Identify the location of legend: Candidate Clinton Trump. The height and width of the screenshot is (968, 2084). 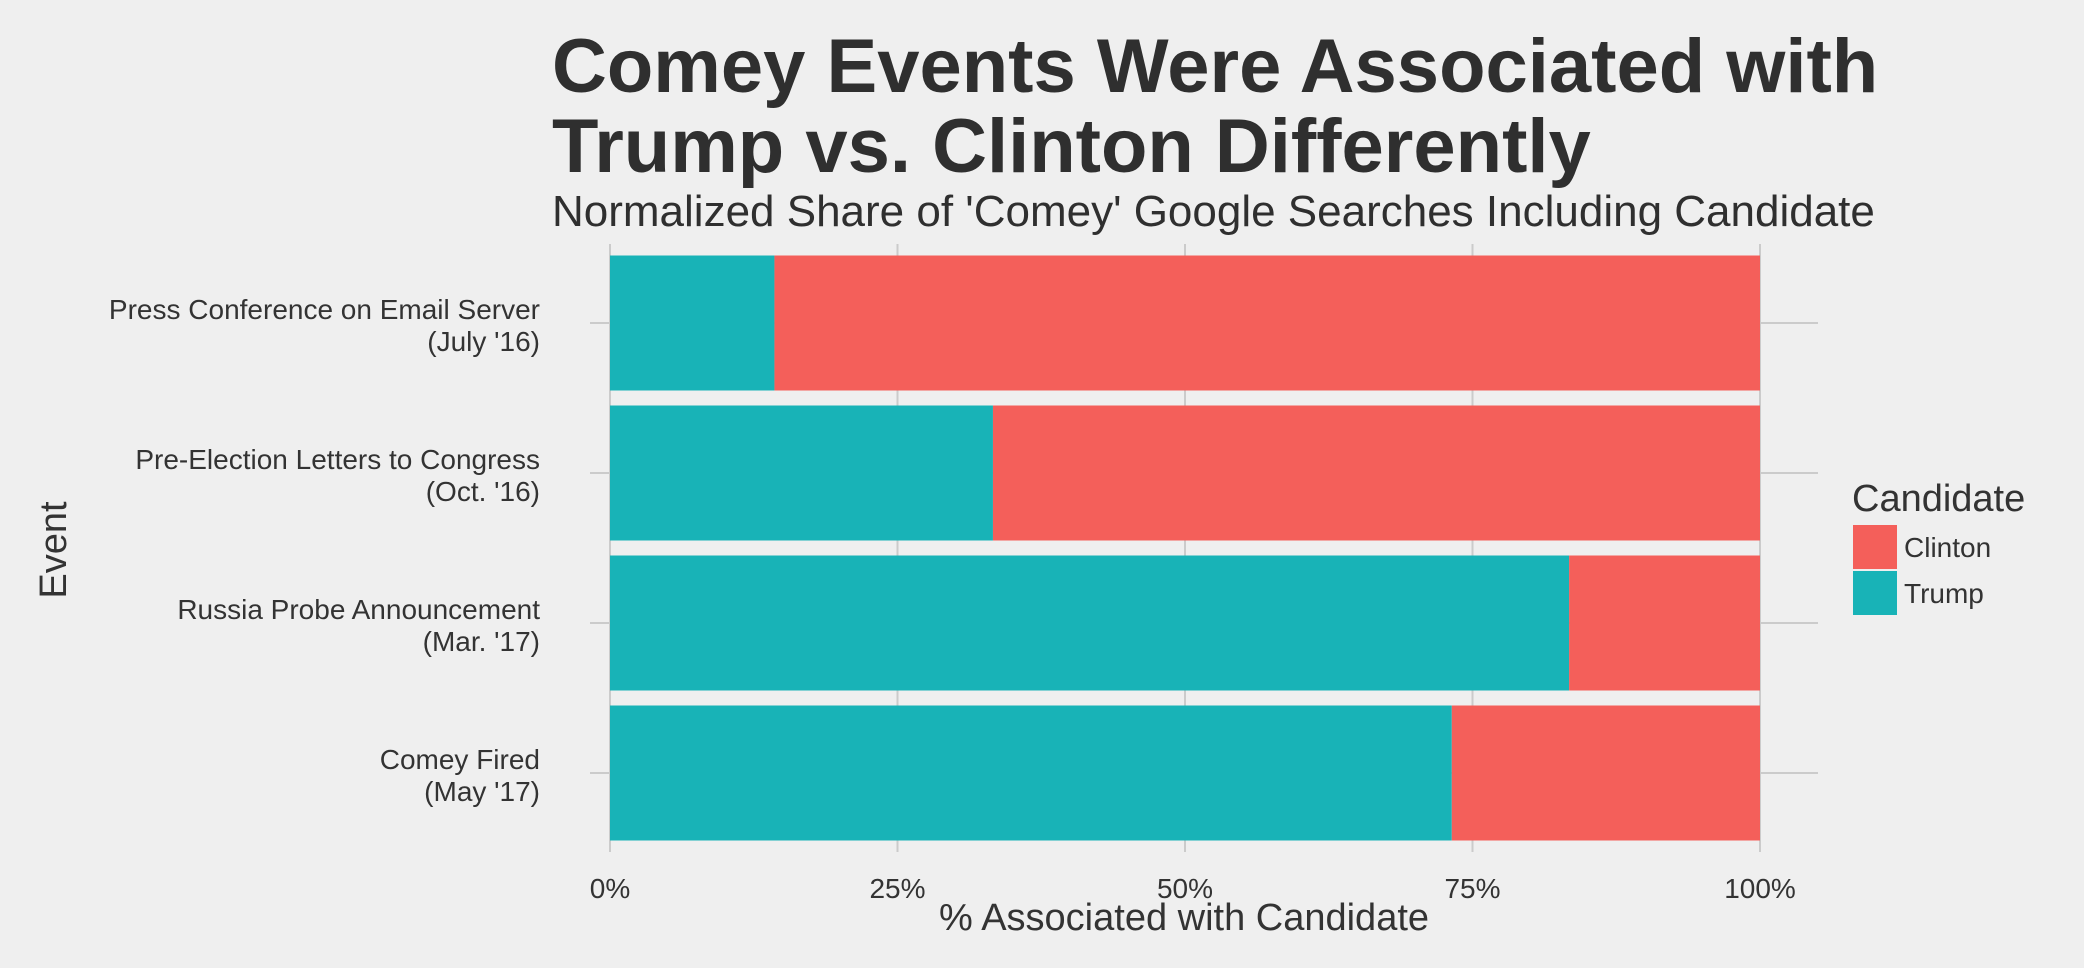
(1938, 546).